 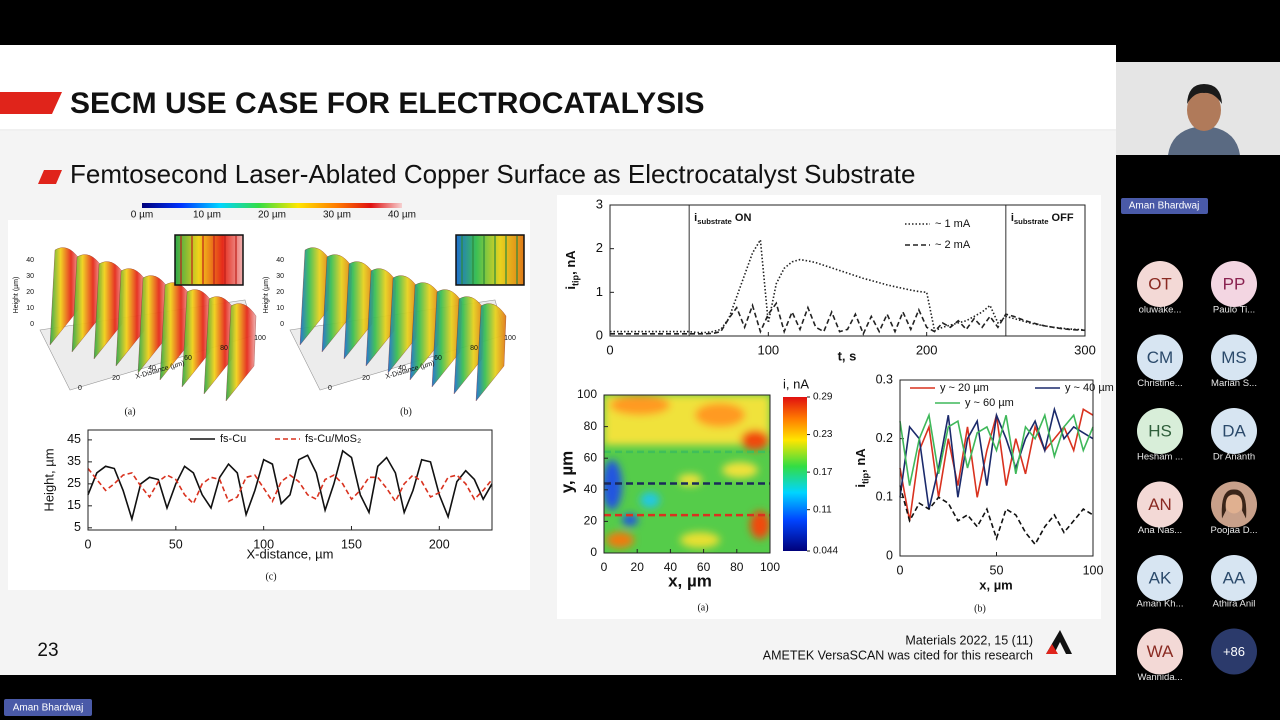 I want to click on x-tick-label: 50, so click(x=176, y=544).